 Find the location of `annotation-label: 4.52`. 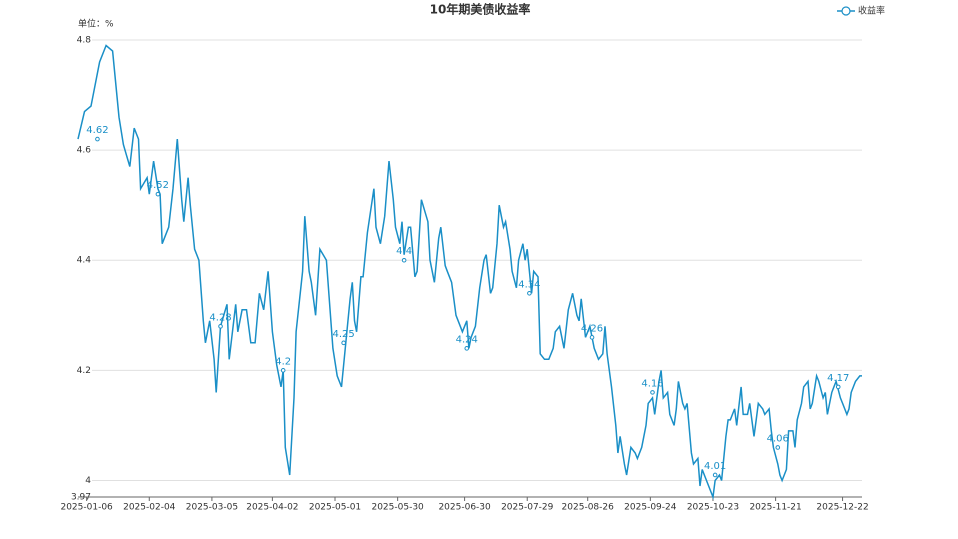

annotation-label: 4.52 is located at coordinates (158, 185).